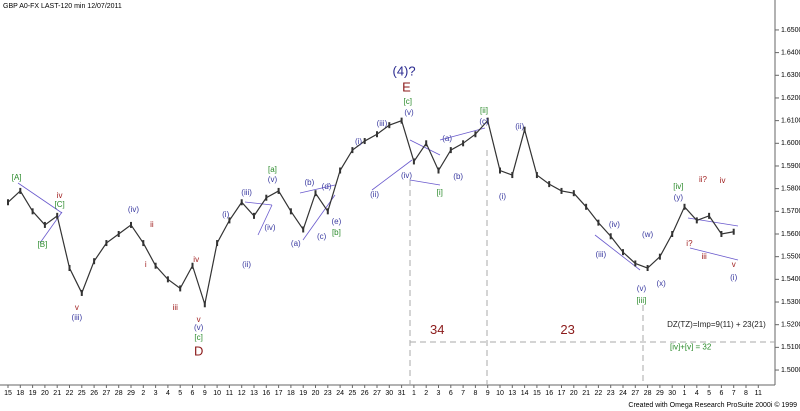 This screenshot has height=411, width=800. I want to click on wave-label: (iv), so click(614, 224).